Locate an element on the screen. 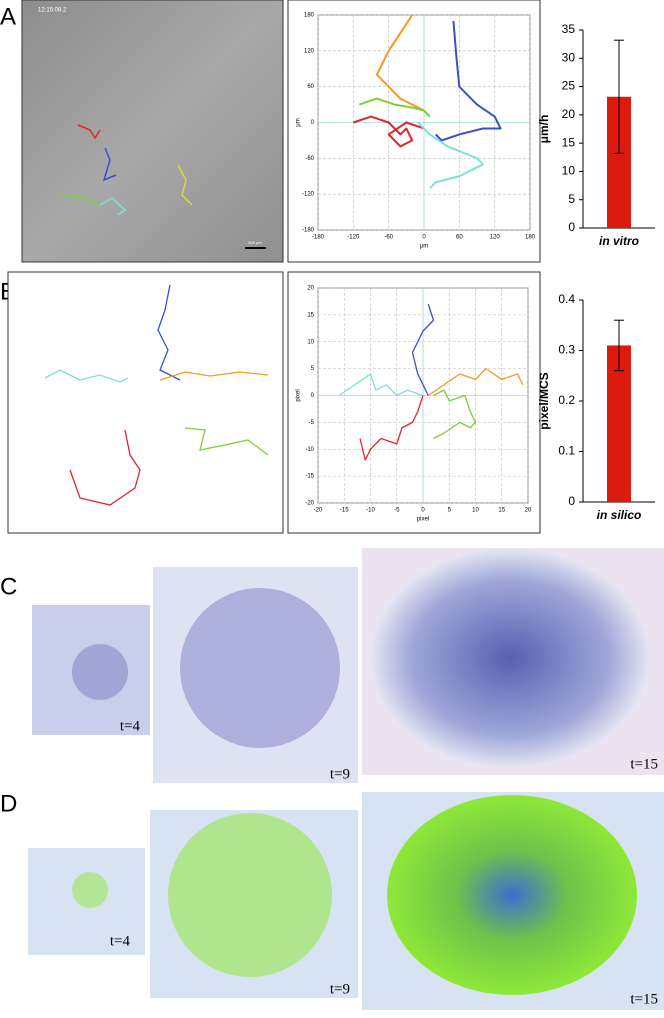 This screenshot has width=664, height=1018. x-tick-label: 5 is located at coordinates (450, 511).